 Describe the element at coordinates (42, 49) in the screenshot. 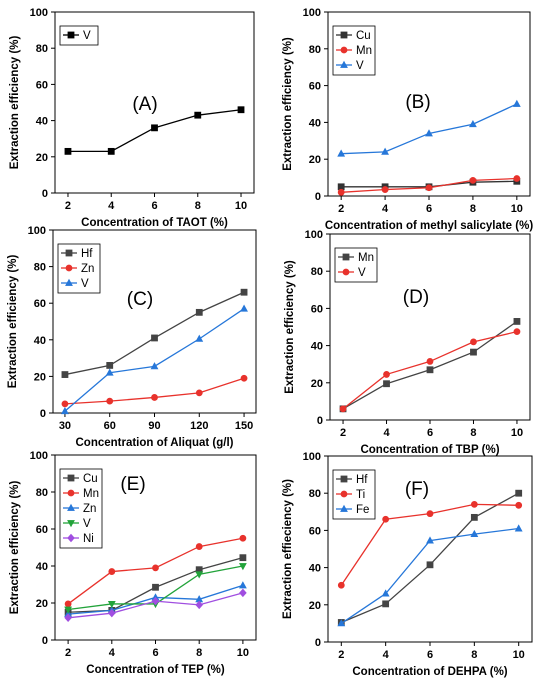

I see `y-tick-label: 80` at that location.